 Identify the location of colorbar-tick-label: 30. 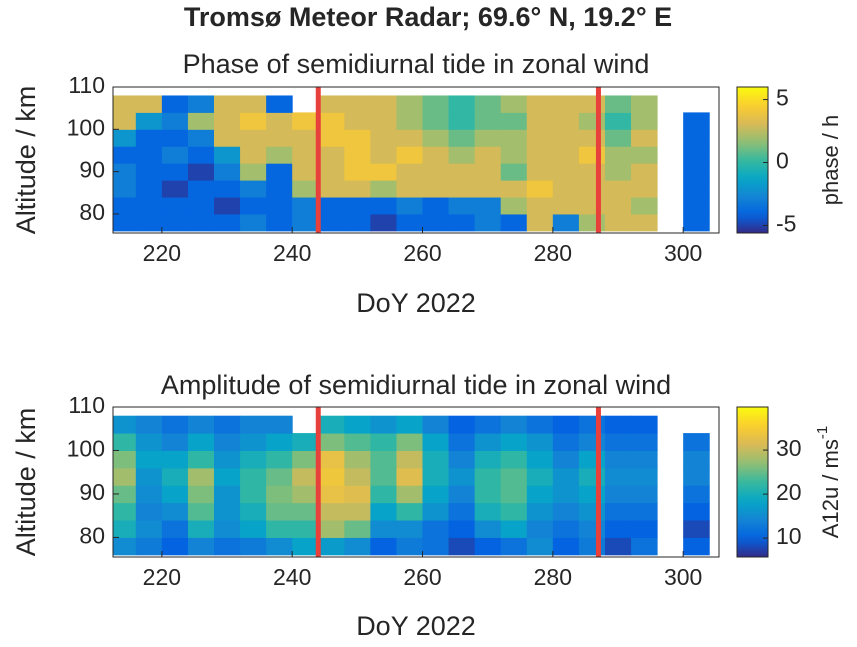
(789, 448).